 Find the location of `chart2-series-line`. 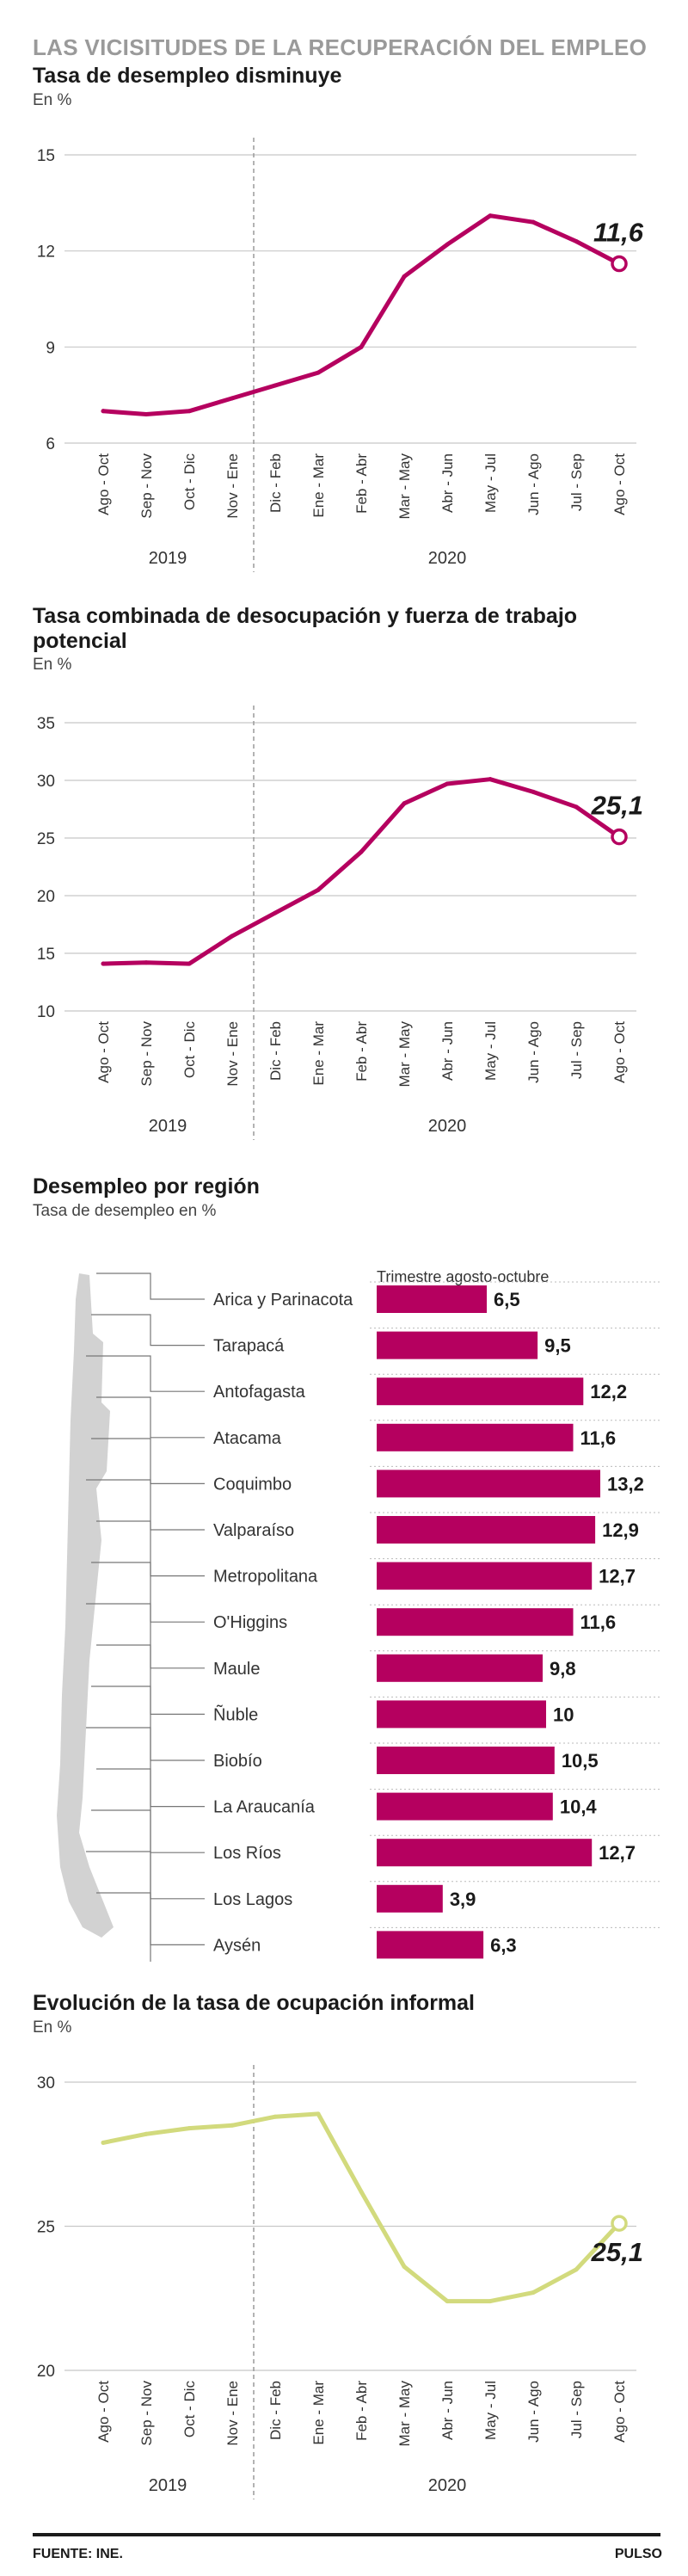

chart2-series-line is located at coordinates (361, 871).